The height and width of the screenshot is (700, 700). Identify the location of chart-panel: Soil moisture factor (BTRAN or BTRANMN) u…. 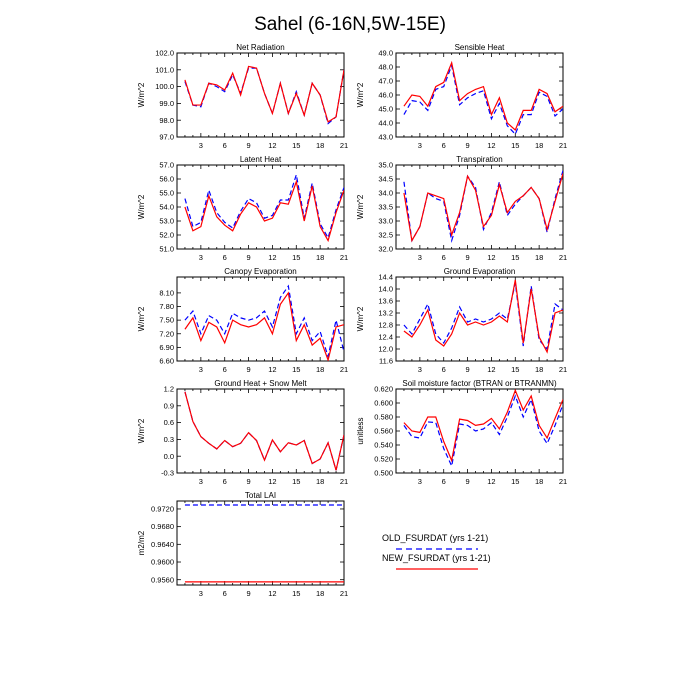
(461, 432).